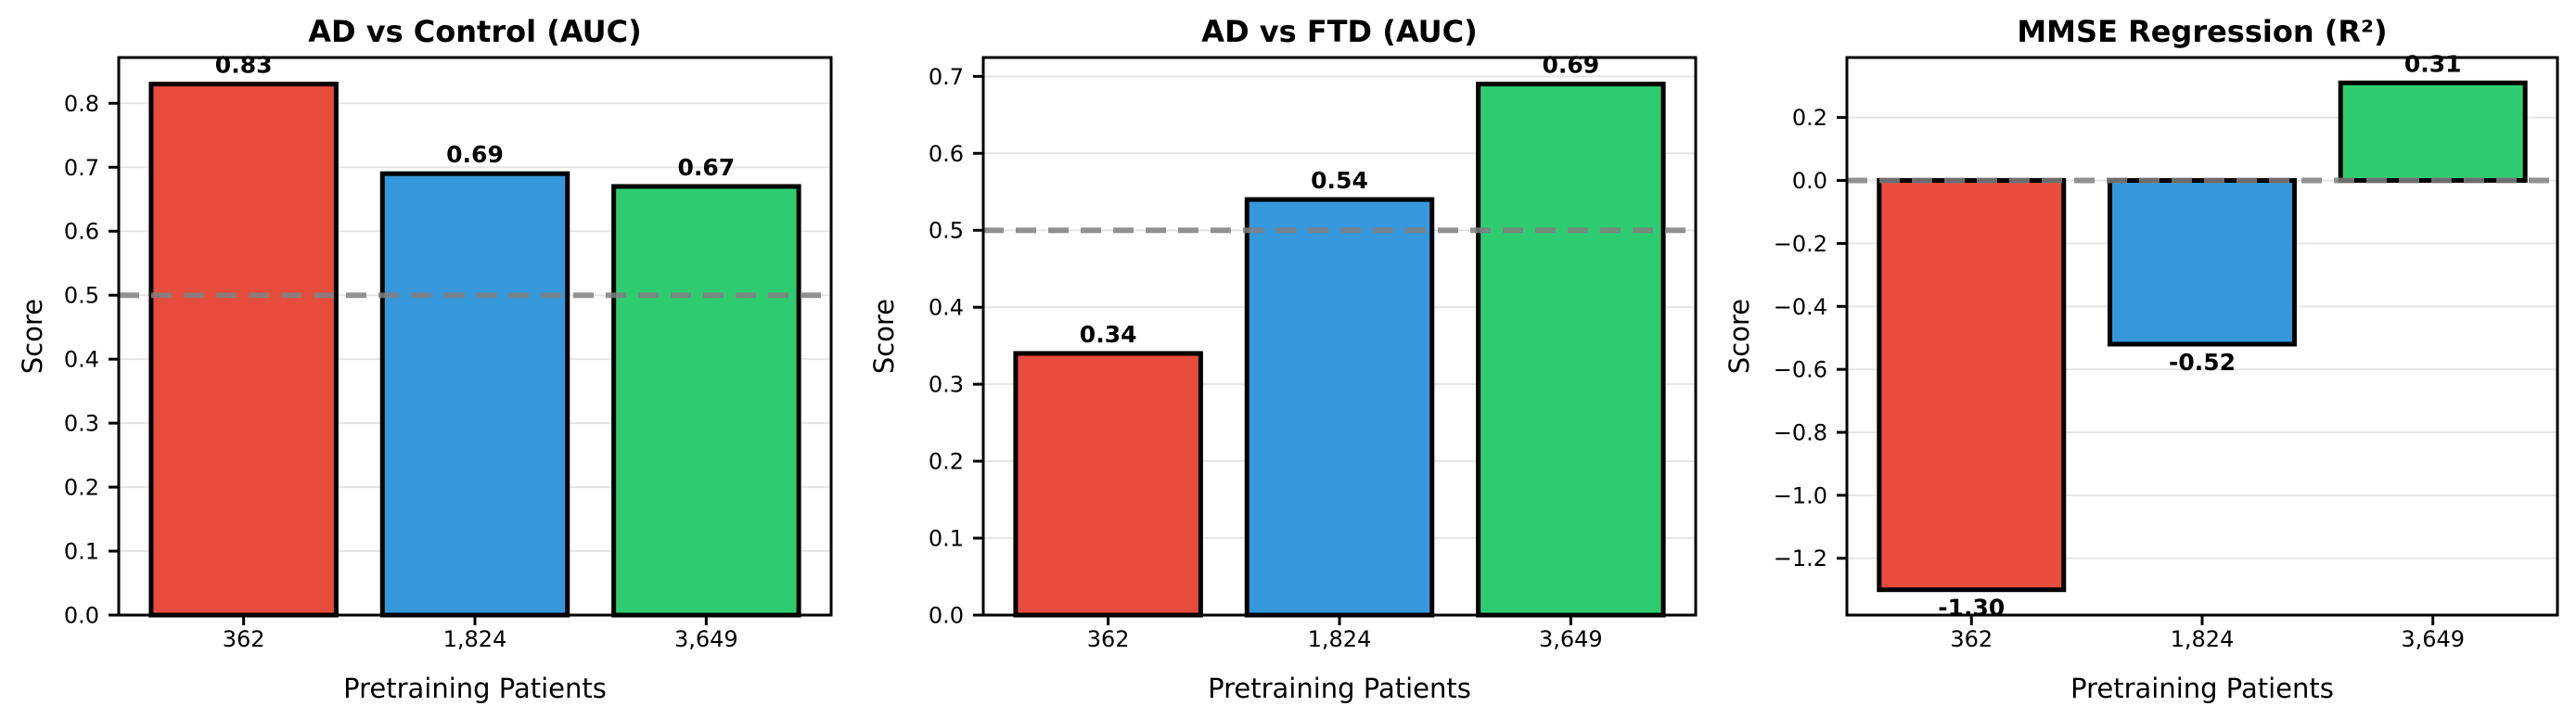  I want to click on bar-value-label: 0.83, so click(244, 65).